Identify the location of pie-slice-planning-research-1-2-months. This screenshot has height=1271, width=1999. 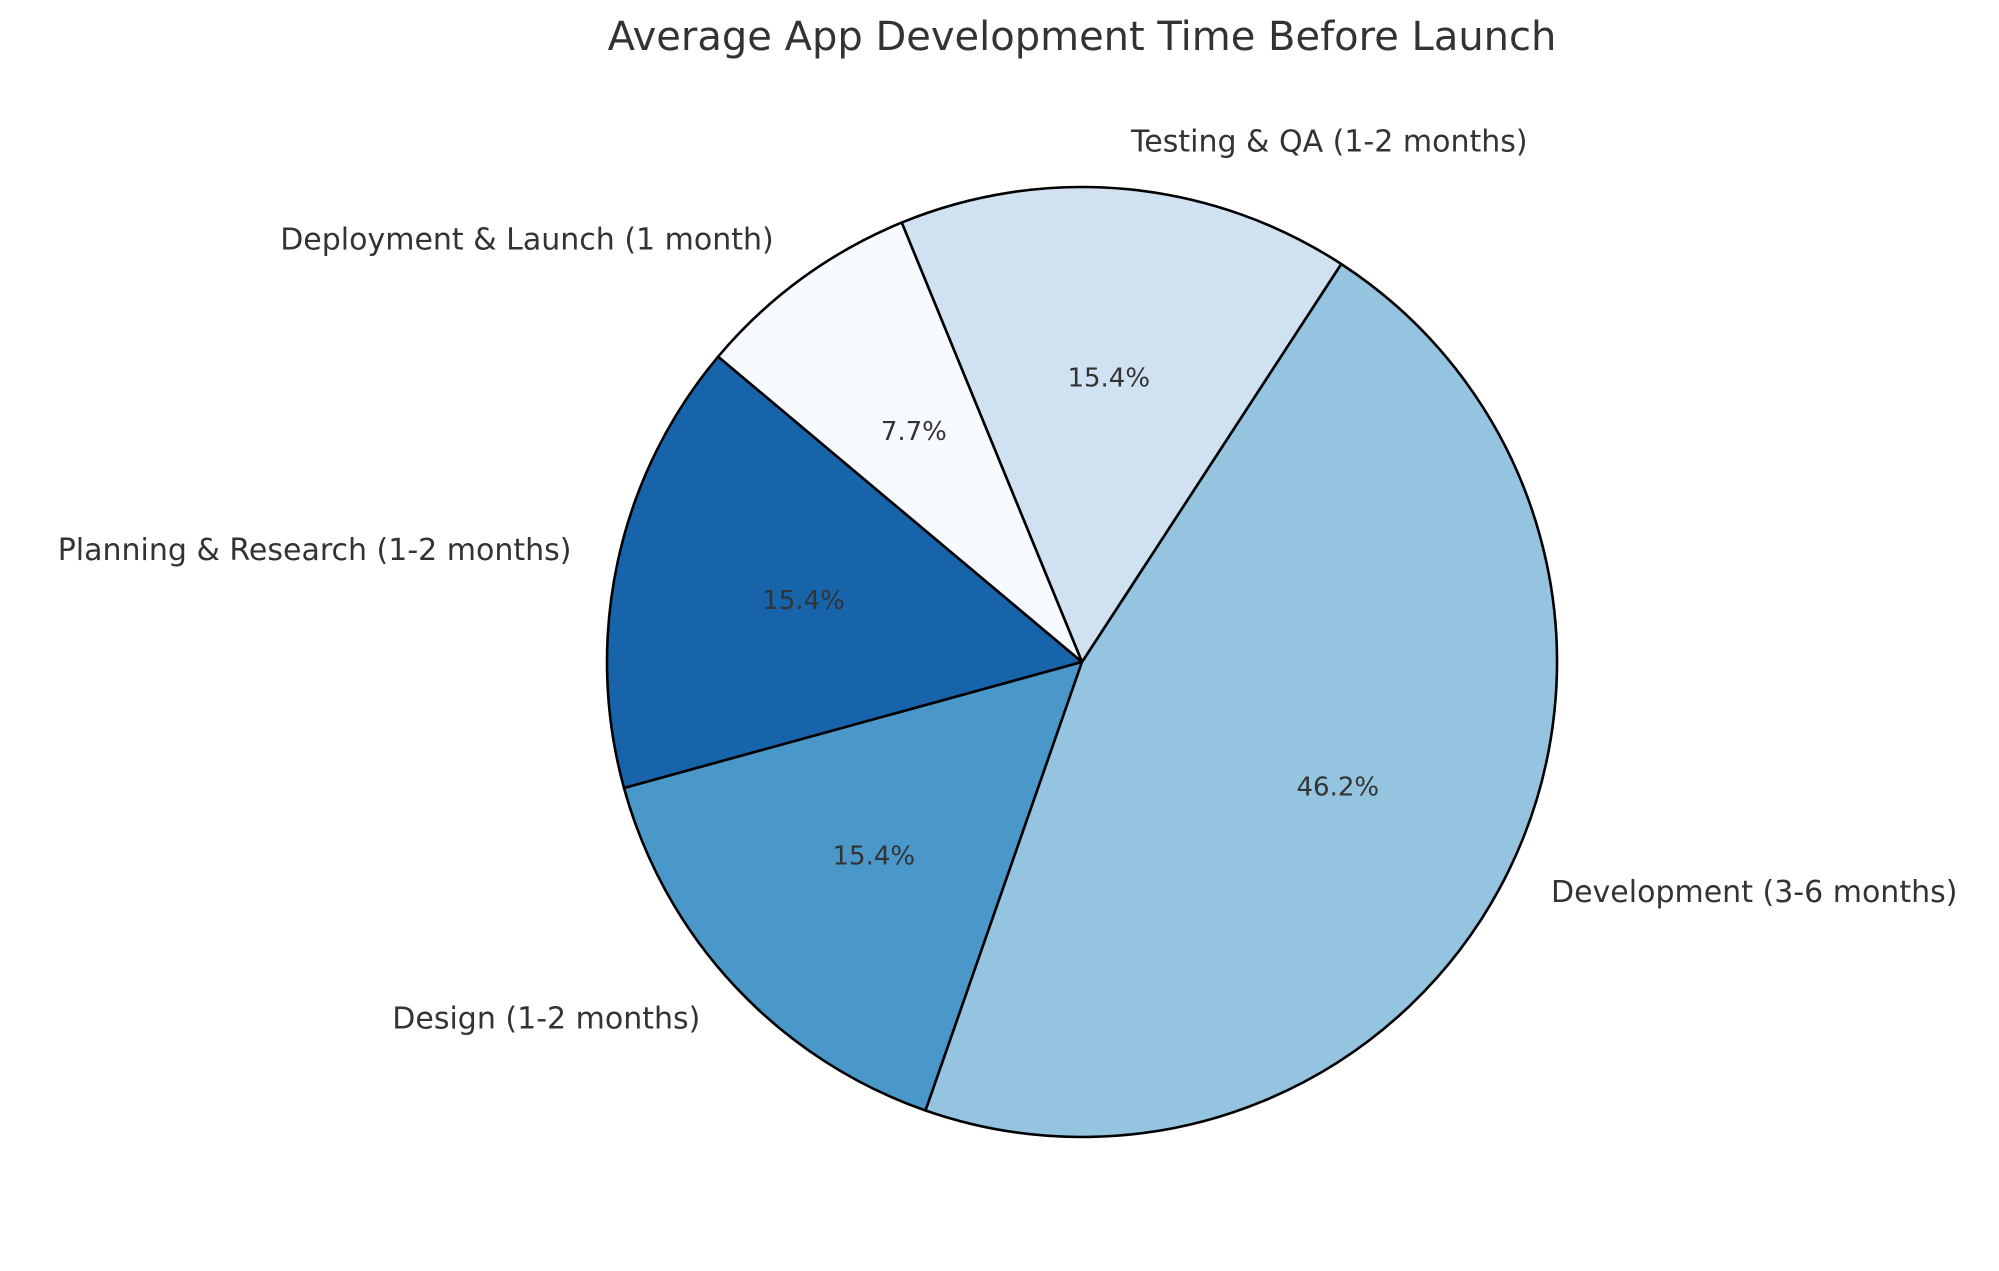
(844, 572).